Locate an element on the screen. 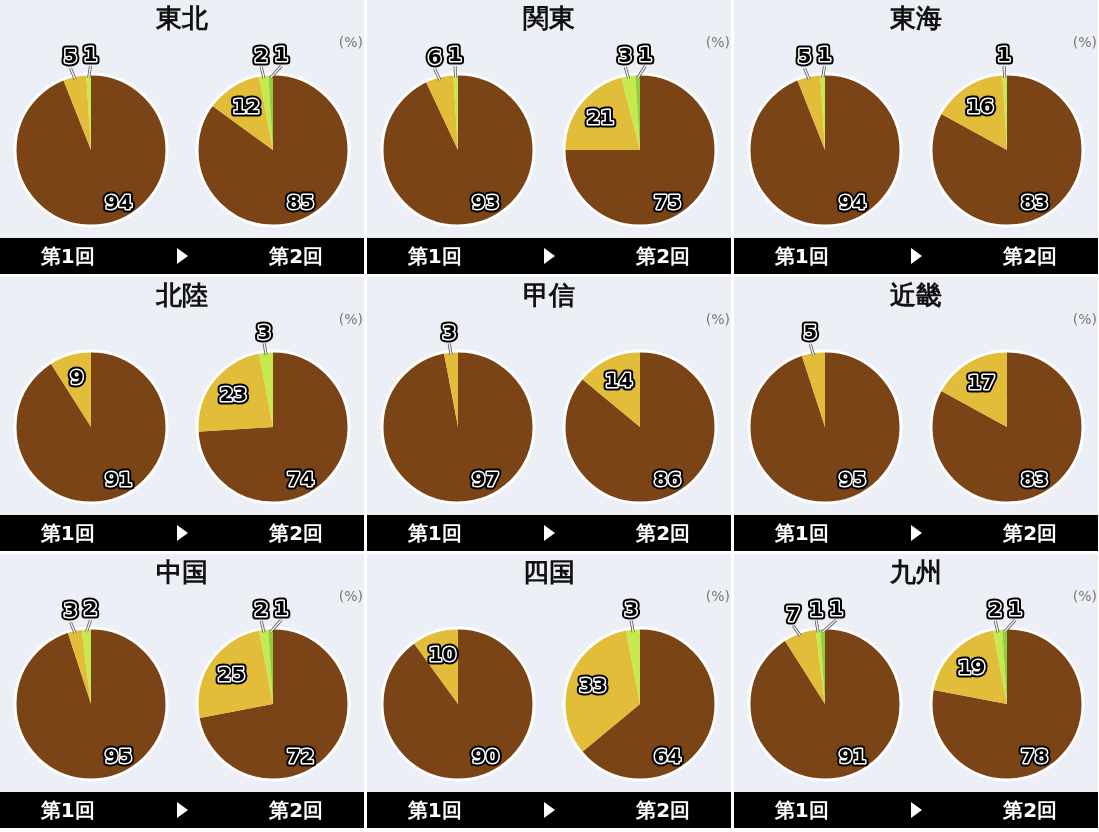 The image size is (1099, 832). data-label: 64 is located at coordinates (667, 756).